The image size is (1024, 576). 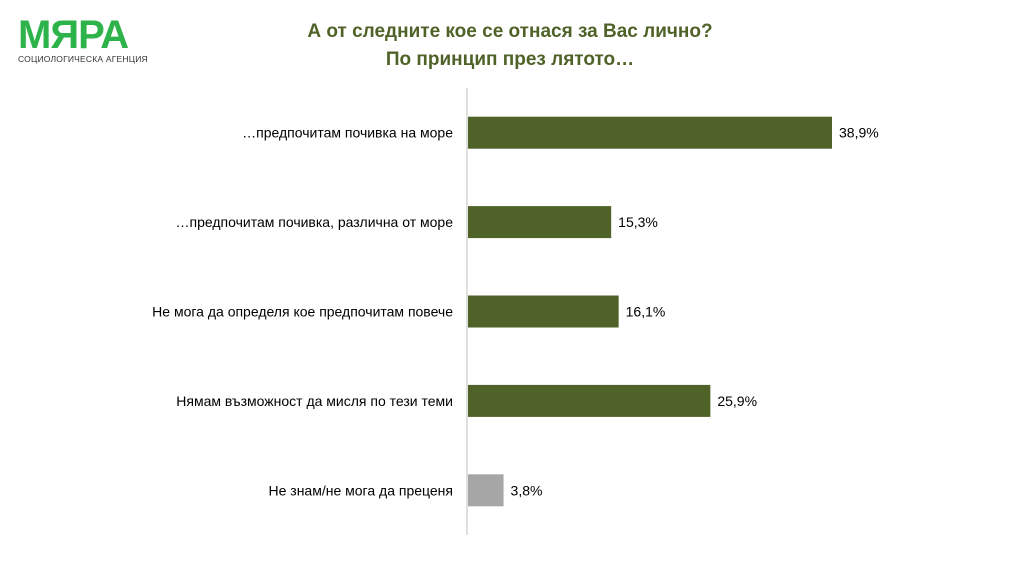 I want to click on category-label-1: …предпочитам почивка на море, so click(x=347, y=133).